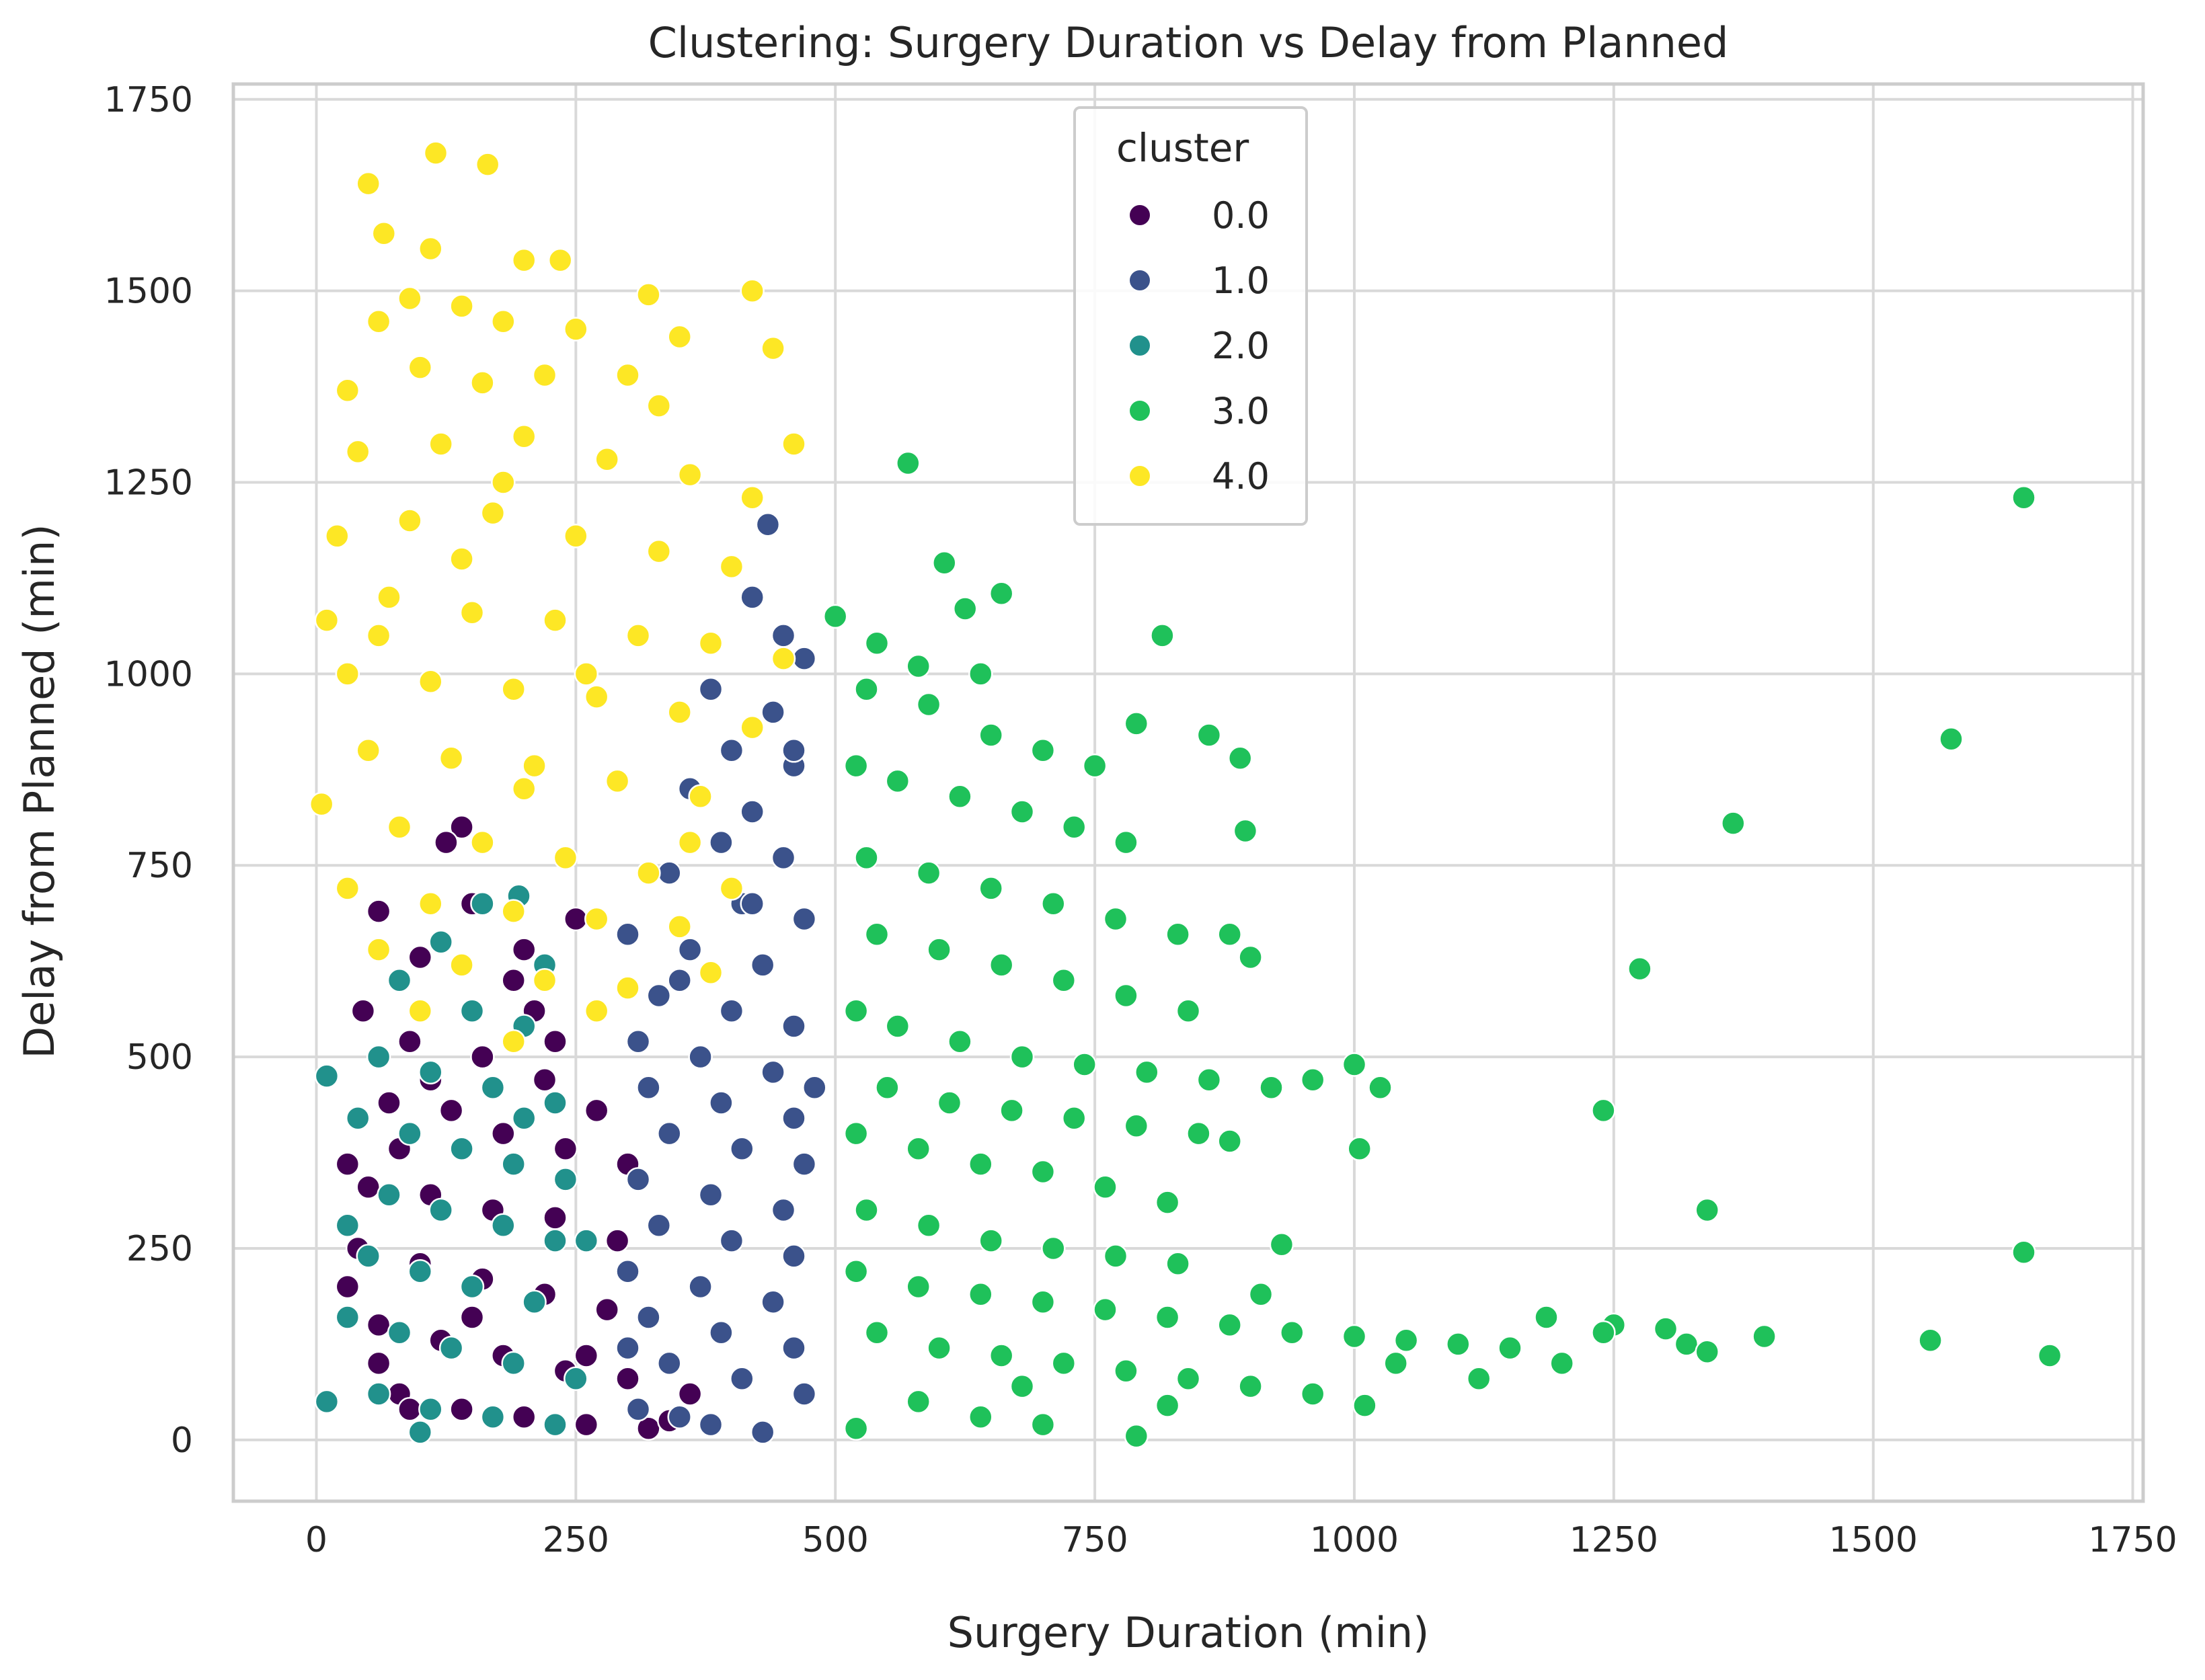  Describe the element at coordinates (316, 1540) in the screenshot. I see `x-tick-label: 0` at that location.